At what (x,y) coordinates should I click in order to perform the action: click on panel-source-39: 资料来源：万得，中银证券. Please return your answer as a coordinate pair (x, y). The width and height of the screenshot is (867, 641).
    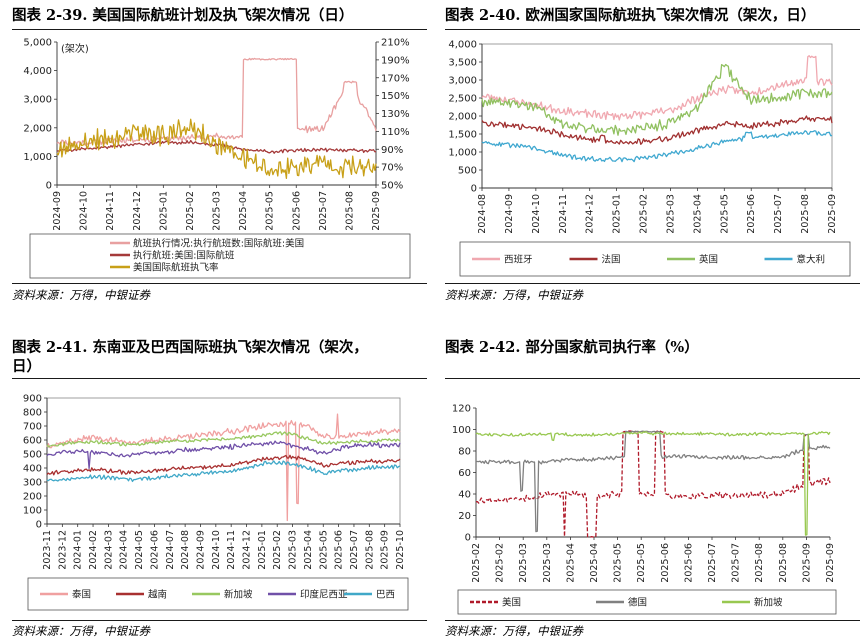
    Looking at the image, I should click on (81, 295).